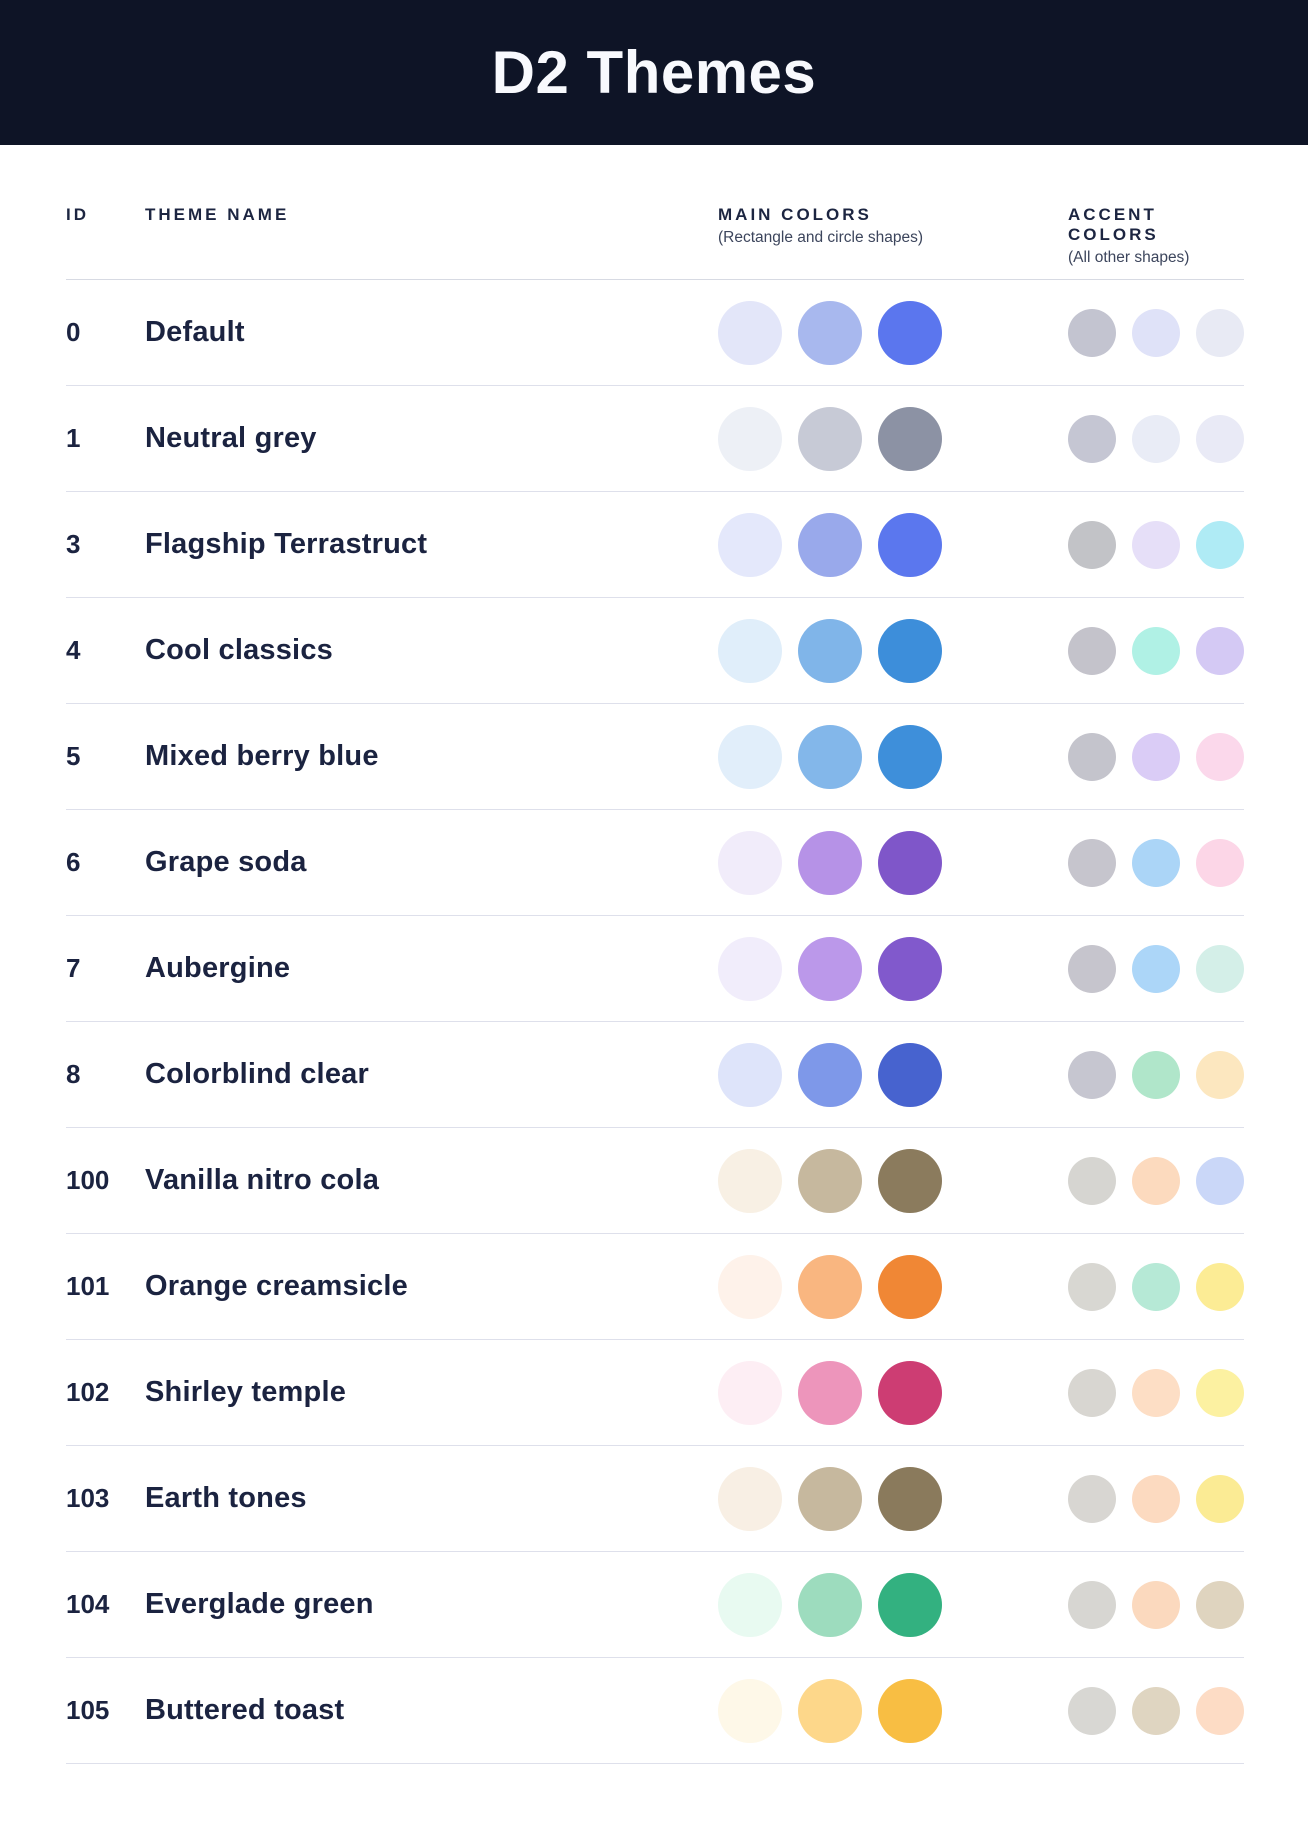 This screenshot has height=1826, width=1308. I want to click on theme-id: 100, so click(88, 1180).